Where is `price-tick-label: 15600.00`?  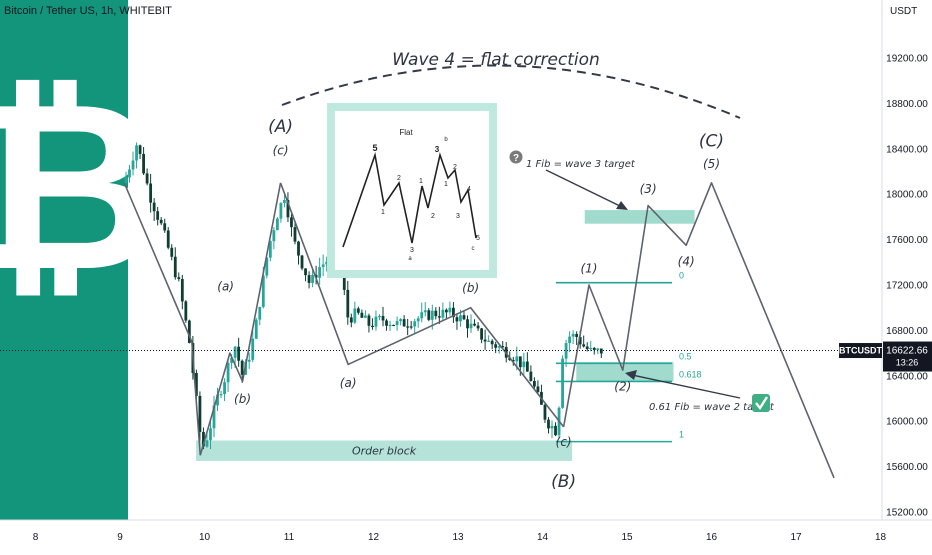 price-tick-label: 15600.00 is located at coordinates (907, 467).